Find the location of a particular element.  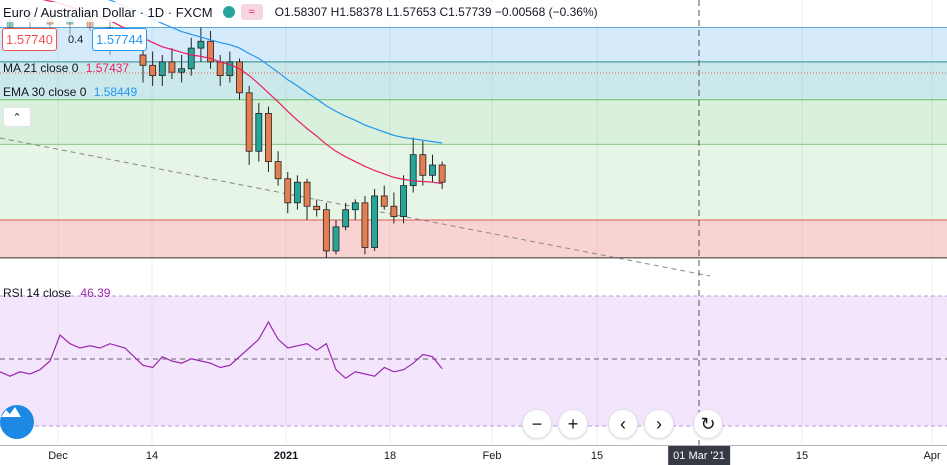

zone-green is located at coordinates (473, 122).